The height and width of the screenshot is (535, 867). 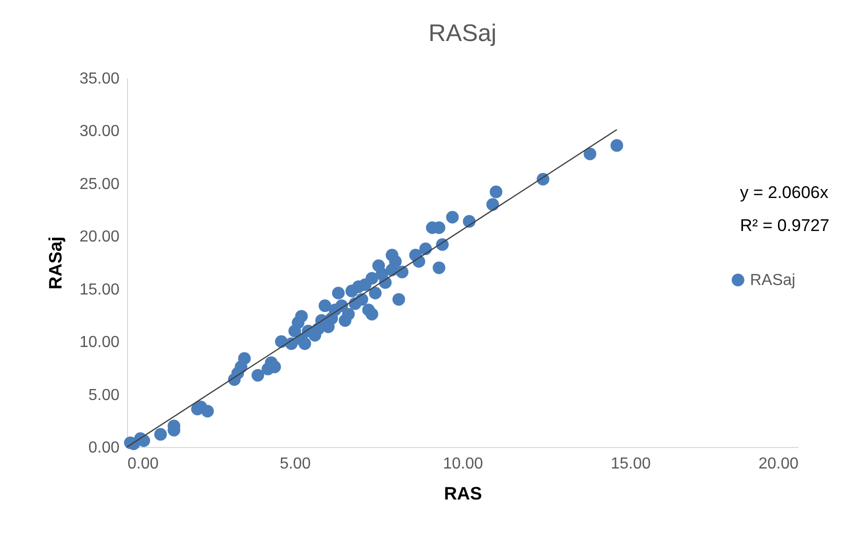 I want to click on x-tick-label: 15.00, so click(x=630, y=464).